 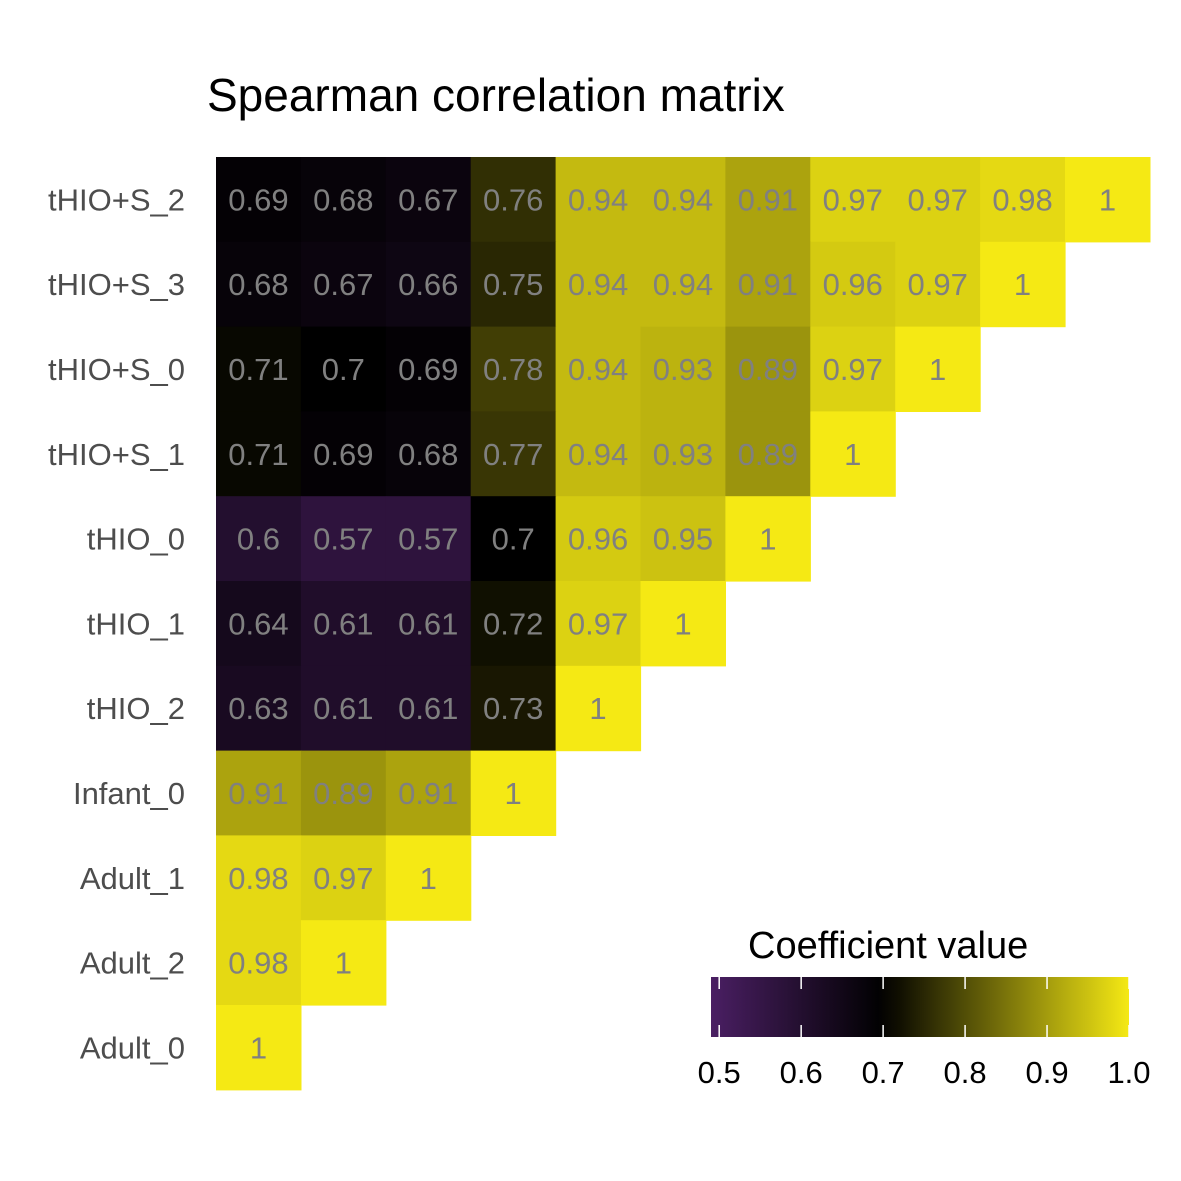 What do you see at coordinates (136, 623) in the screenshot?
I see `row-label: tHIO_1` at bounding box center [136, 623].